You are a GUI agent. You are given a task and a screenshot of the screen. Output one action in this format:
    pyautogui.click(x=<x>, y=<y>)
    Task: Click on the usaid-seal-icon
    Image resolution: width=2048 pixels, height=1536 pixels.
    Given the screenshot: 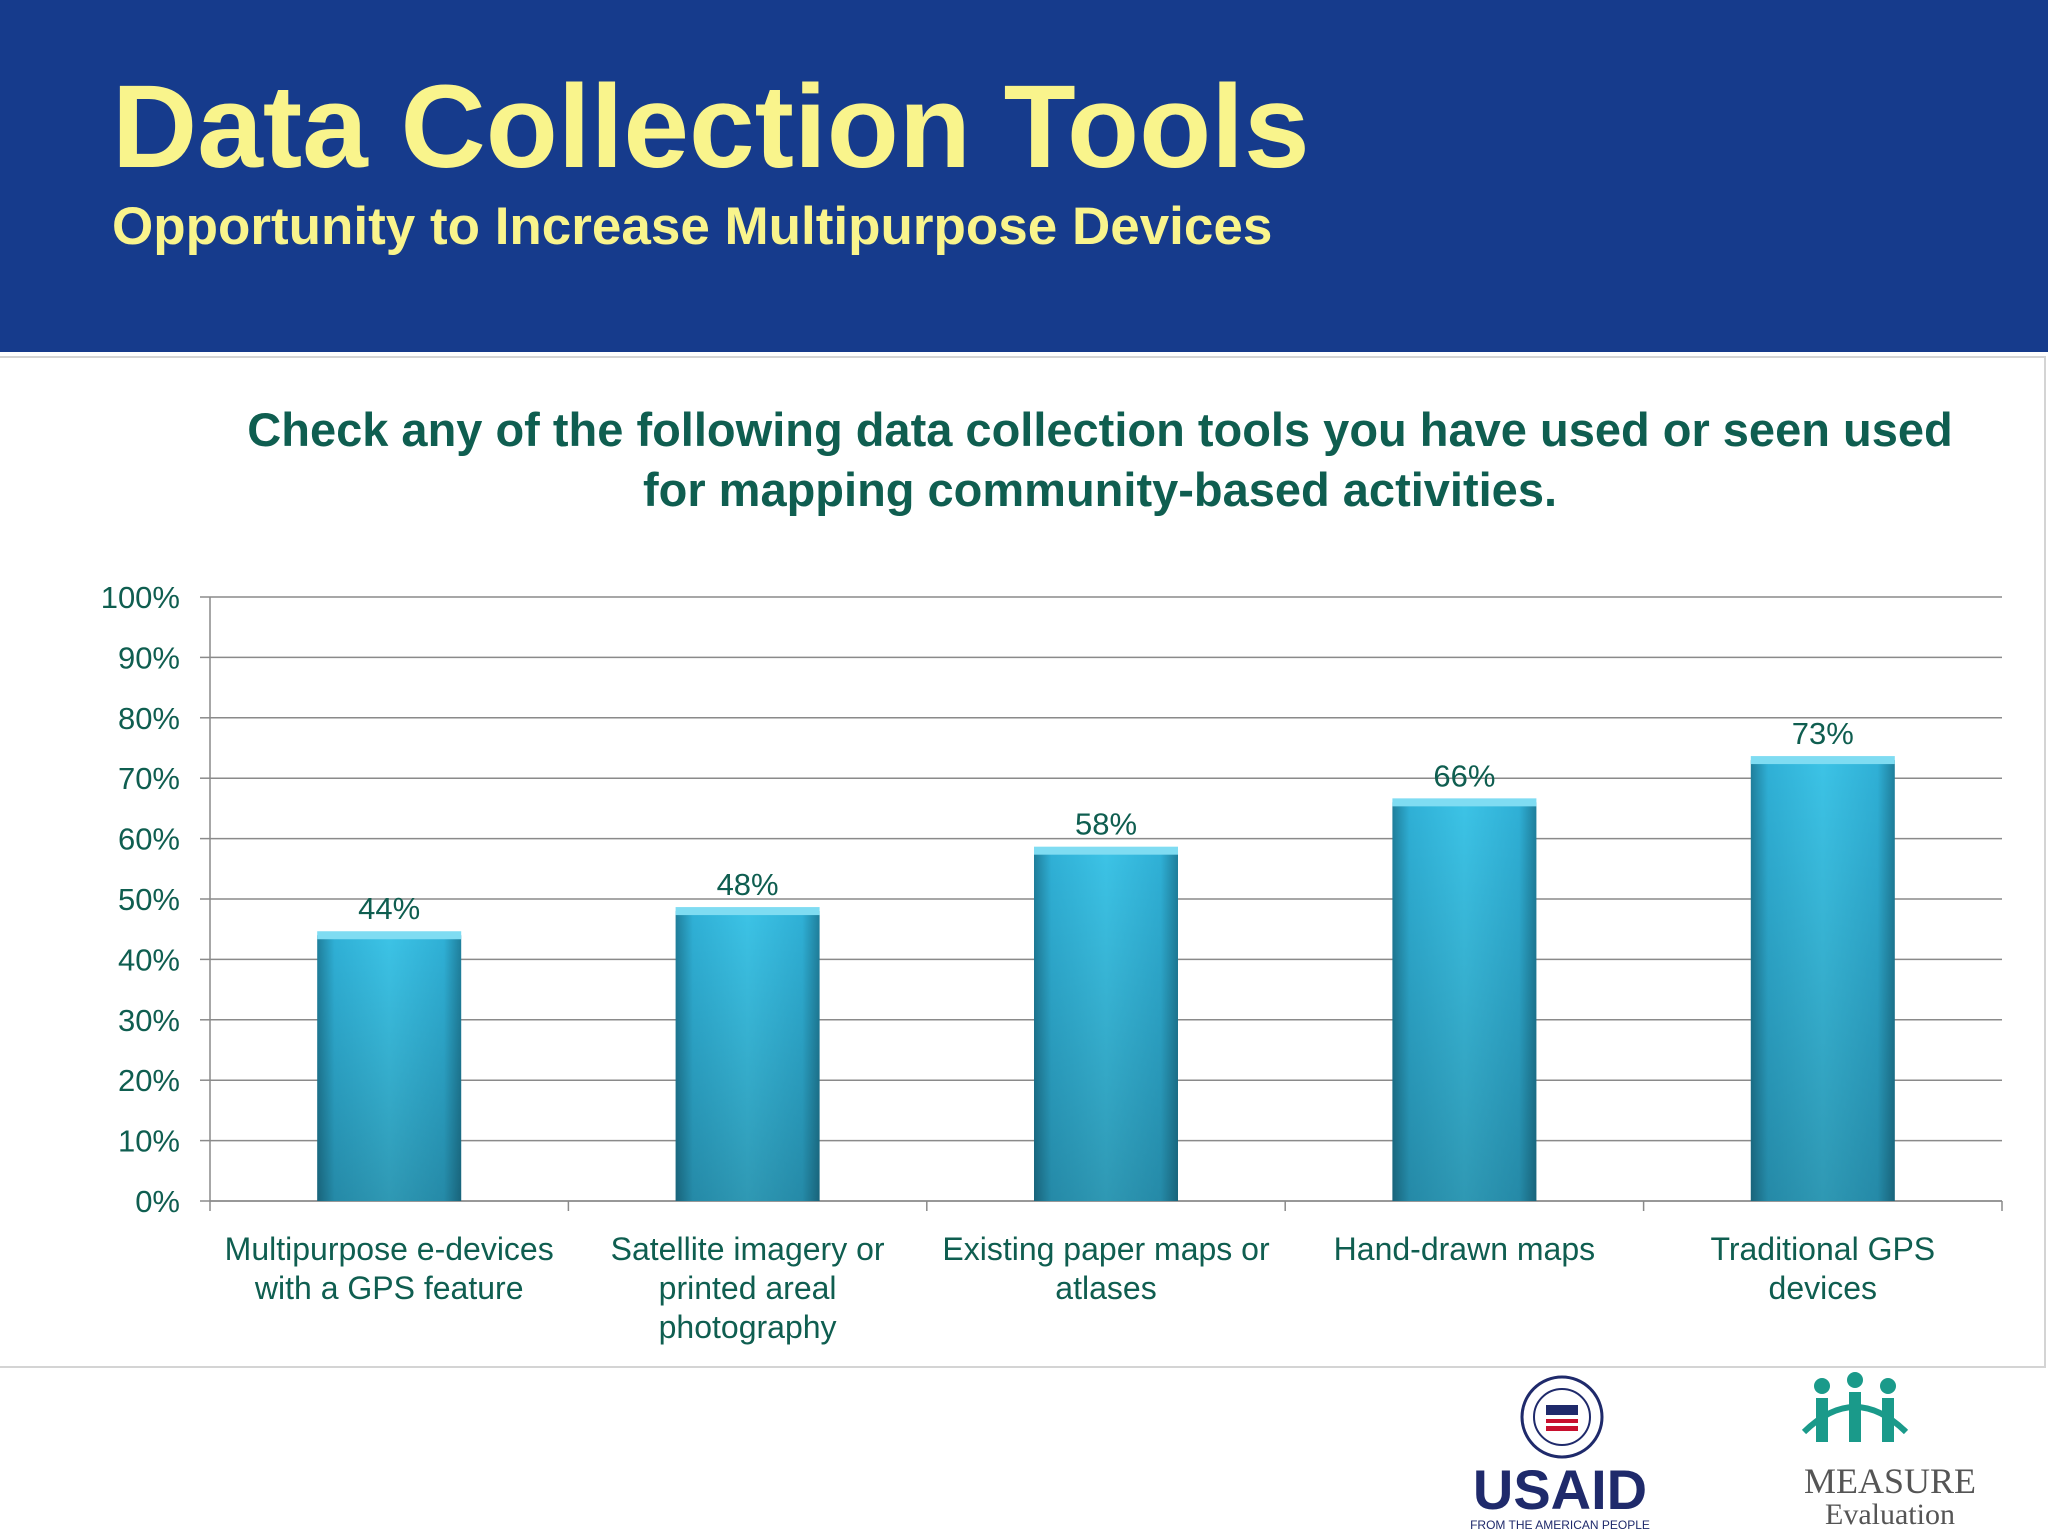 What is the action you would take?
    pyautogui.click(x=1562, y=1417)
    